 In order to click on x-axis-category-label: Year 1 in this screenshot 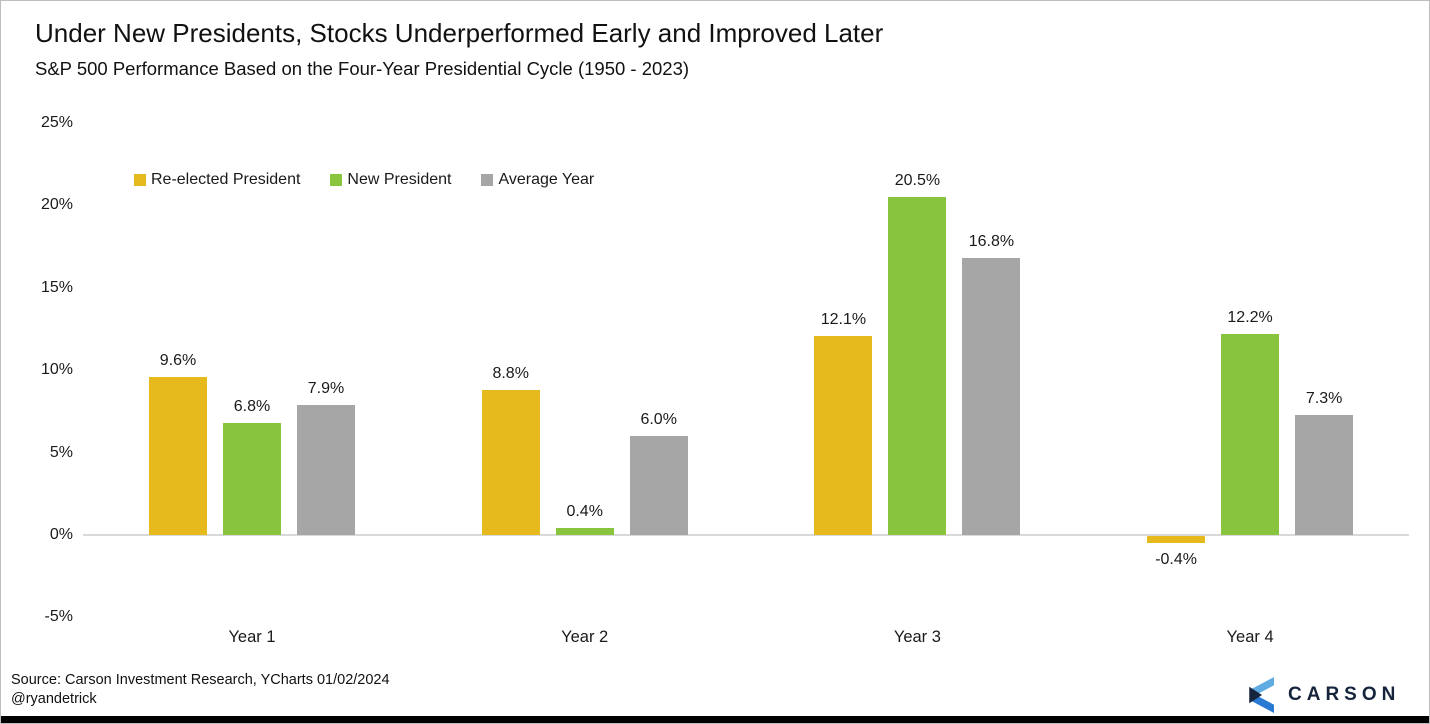, I will do `click(252, 637)`.